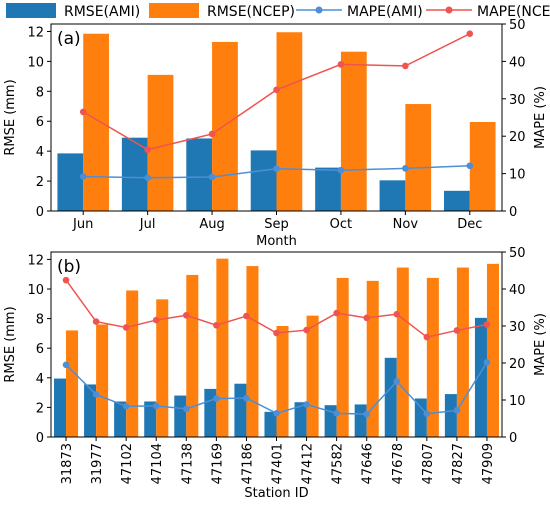  I want to click on y-tick-label: 12, so click(35, 260).